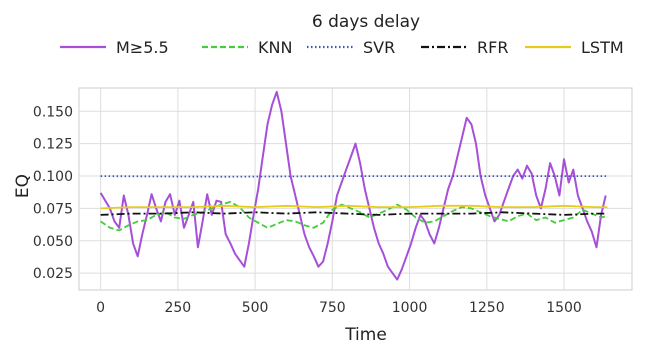 This screenshot has width=652, height=345. I want to click on legend-label: M≥5.5, so click(142, 47).